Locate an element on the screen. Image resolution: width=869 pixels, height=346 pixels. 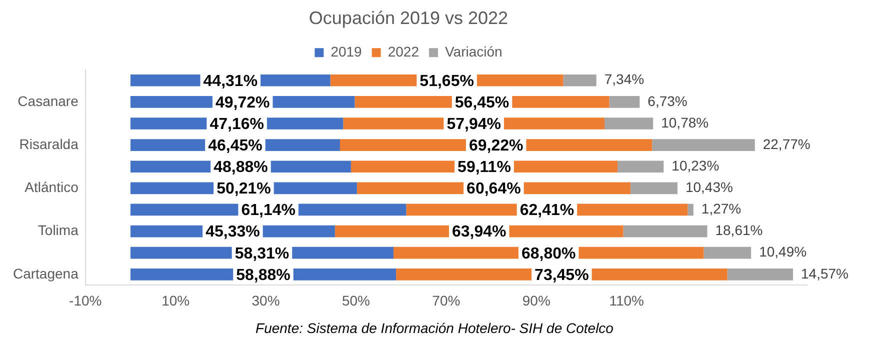
legend-label: 2022 is located at coordinates (404, 51).